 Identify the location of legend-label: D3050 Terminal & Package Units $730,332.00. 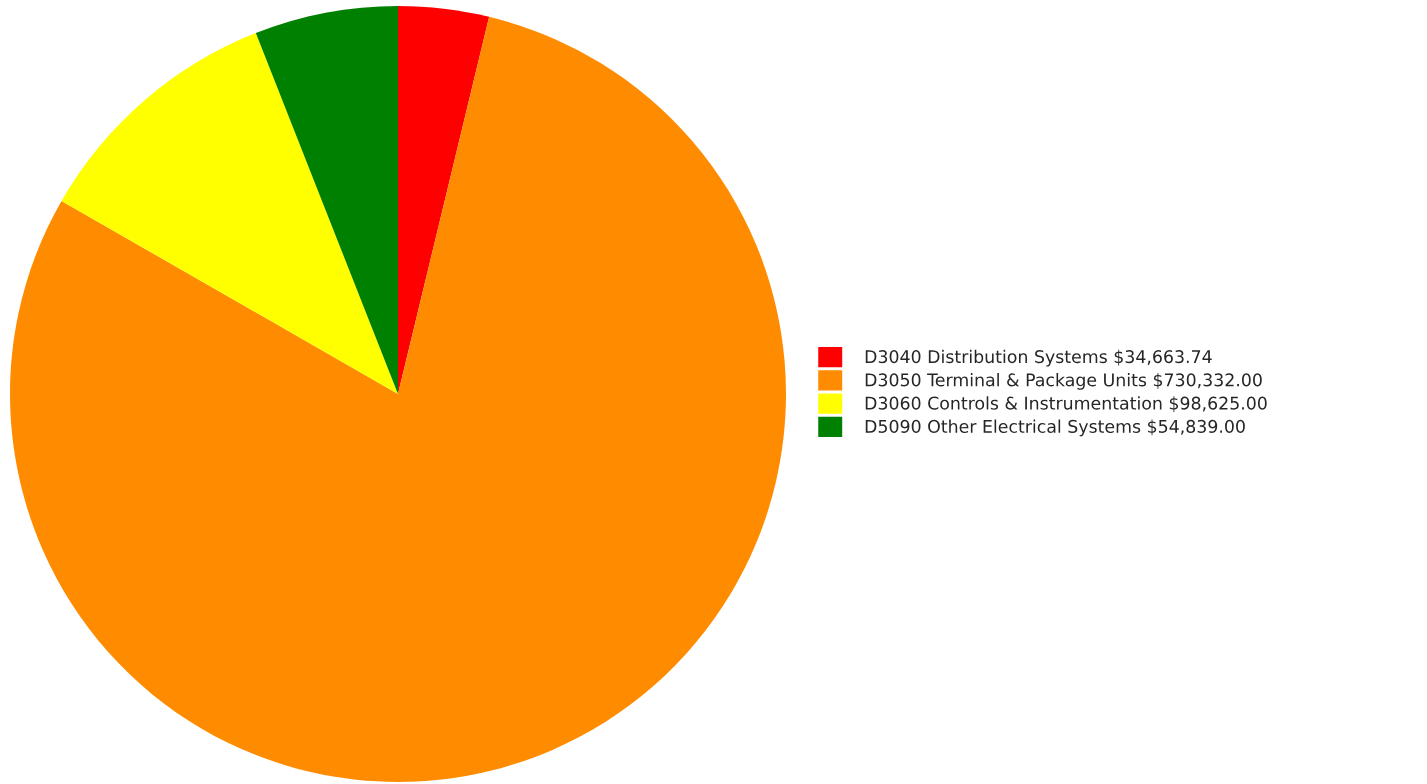
(1063, 381).